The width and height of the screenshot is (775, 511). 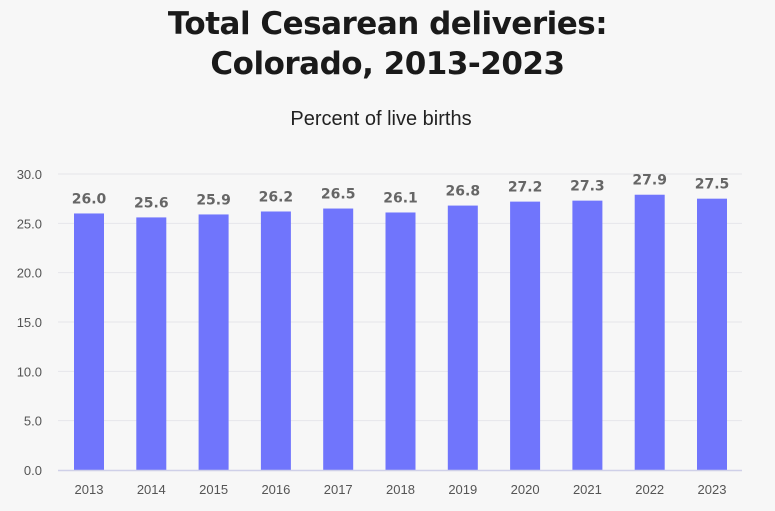 I want to click on y-tick-label: 20.0, so click(x=29, y=273).